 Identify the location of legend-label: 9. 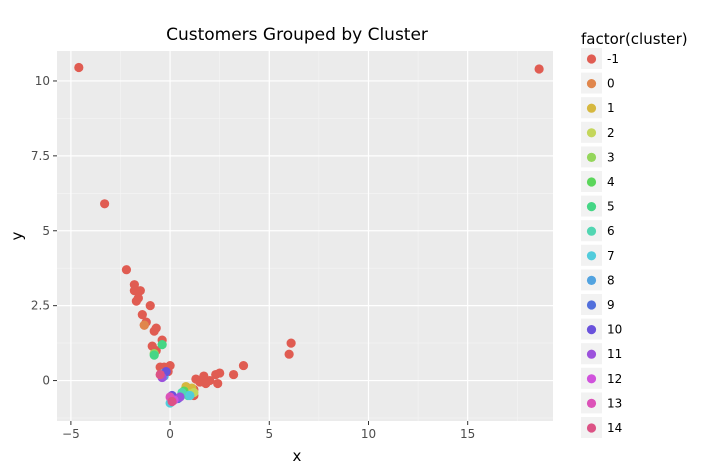
(611, 305).